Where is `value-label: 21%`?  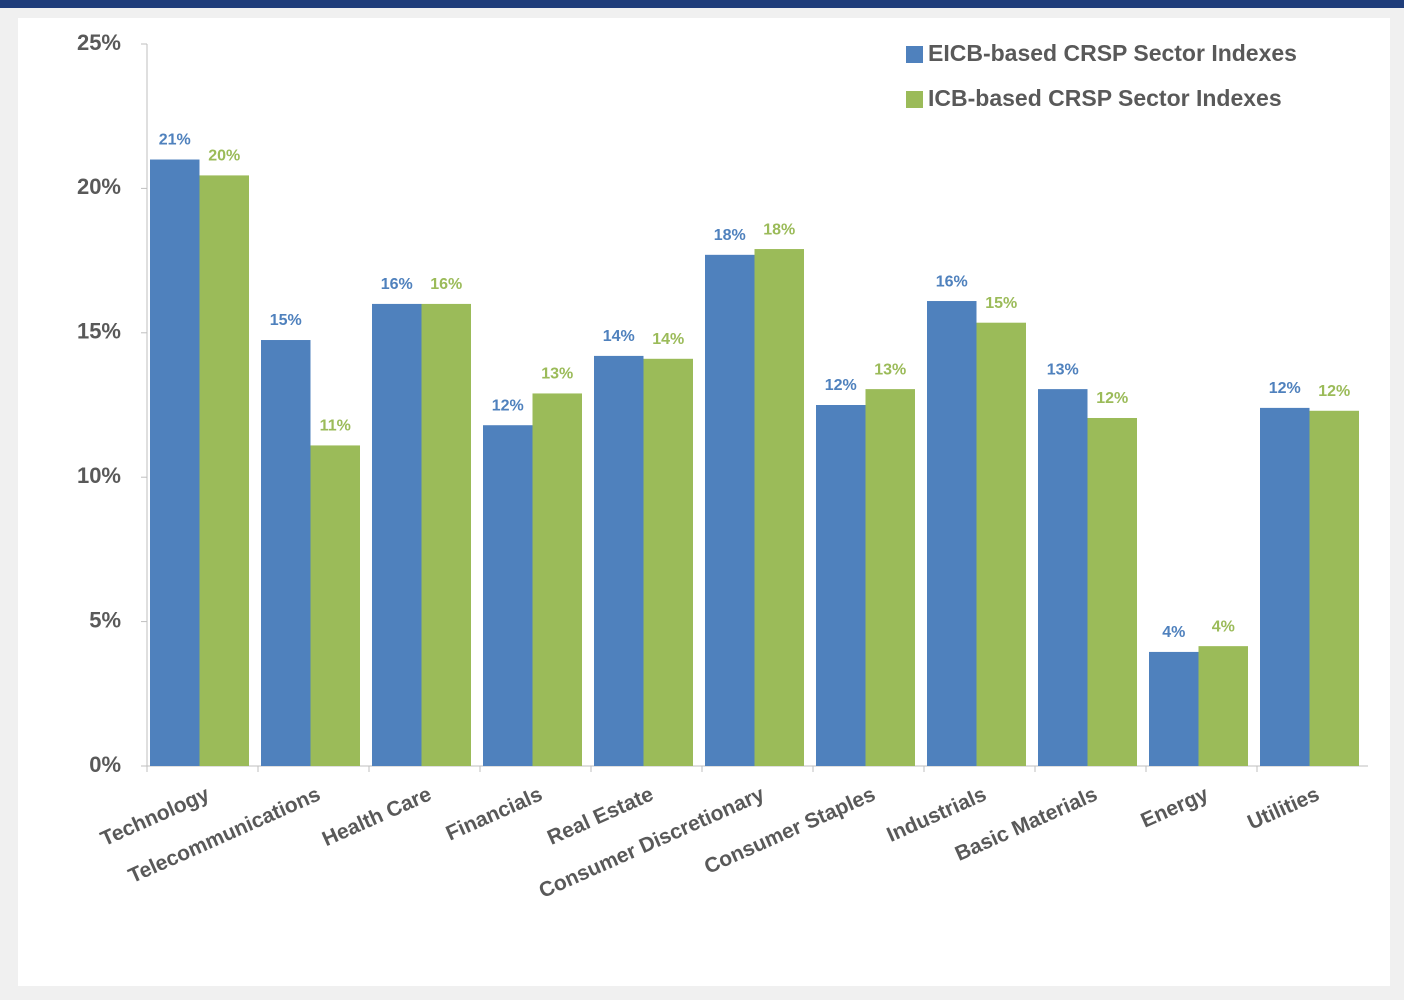 value-label: 21% is located at coordinates (175, 140).